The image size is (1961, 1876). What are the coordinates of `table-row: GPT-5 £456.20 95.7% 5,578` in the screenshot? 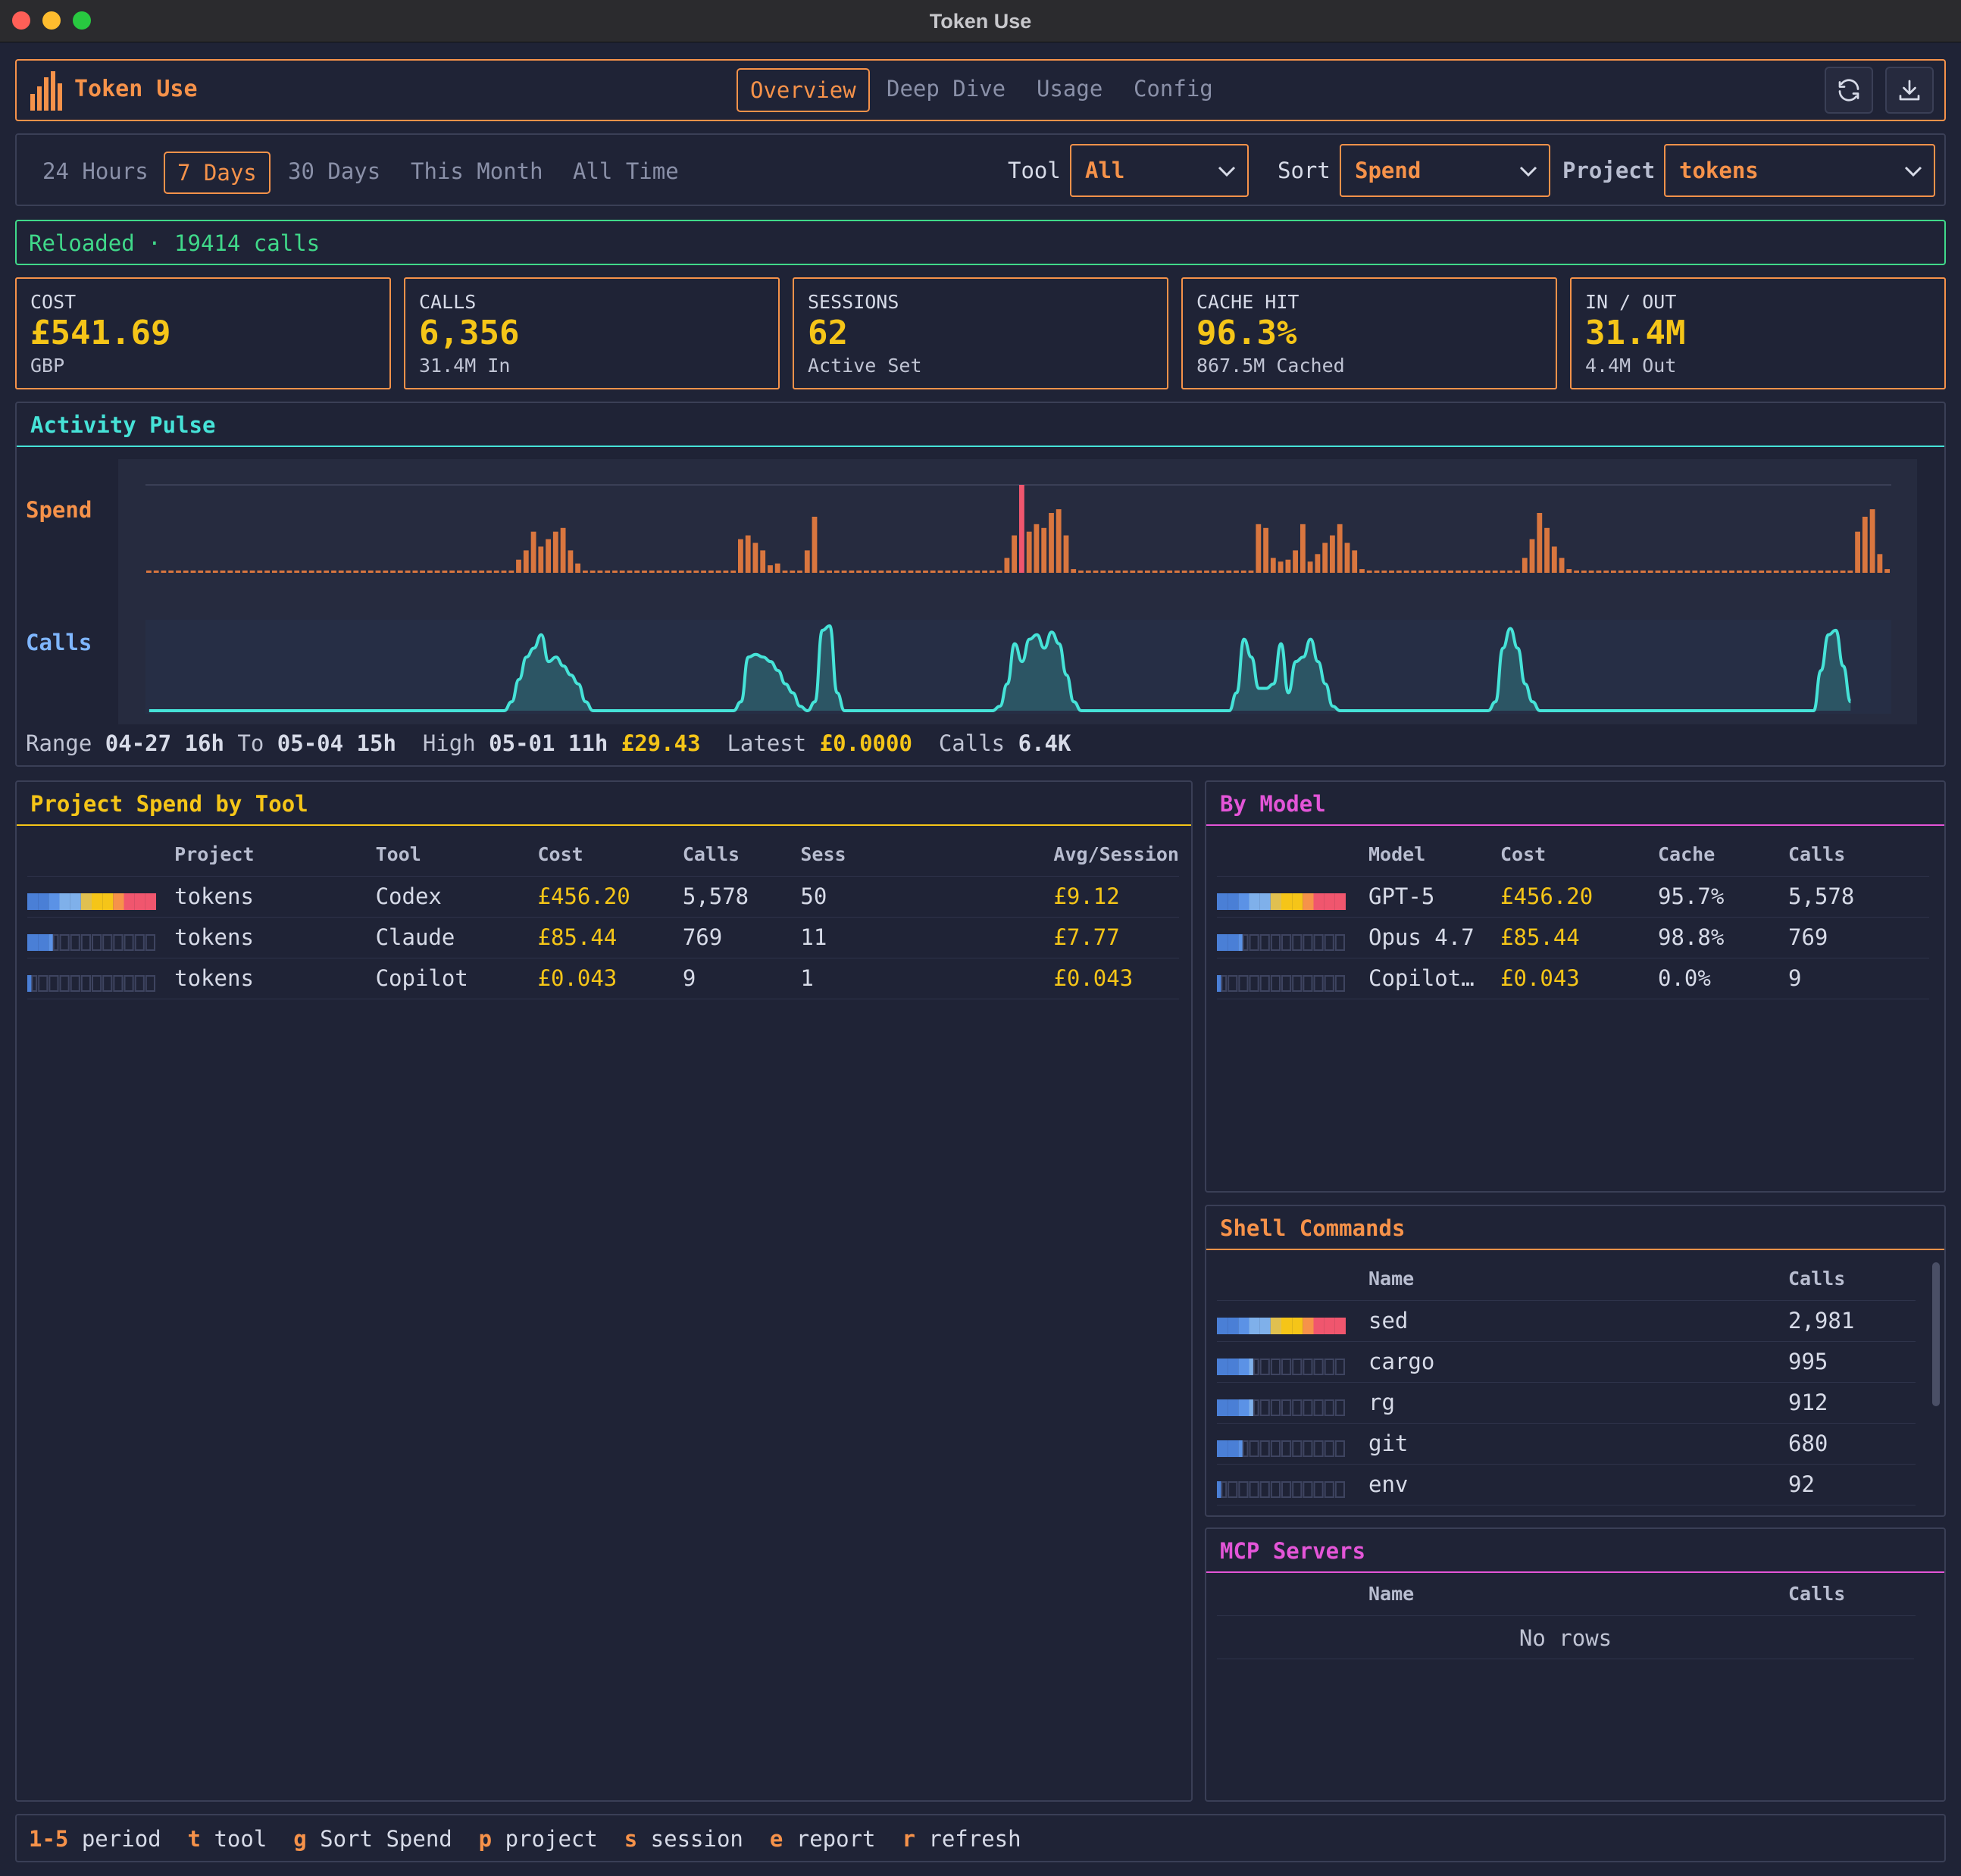 It's located at (1573, 897).